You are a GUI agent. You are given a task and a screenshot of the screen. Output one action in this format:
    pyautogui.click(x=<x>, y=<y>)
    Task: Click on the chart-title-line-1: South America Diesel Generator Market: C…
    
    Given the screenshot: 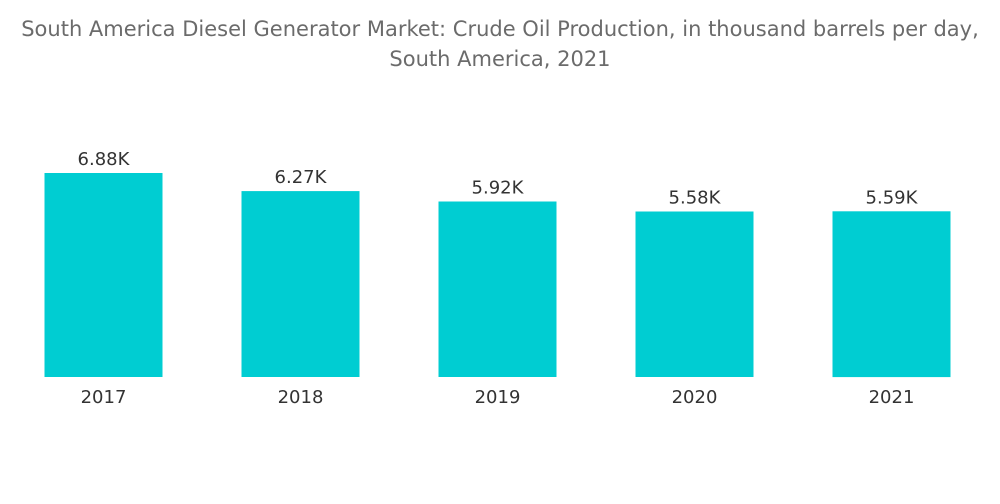 What is the action you would take?
    pyautogui.click(x=500, y=29)
    